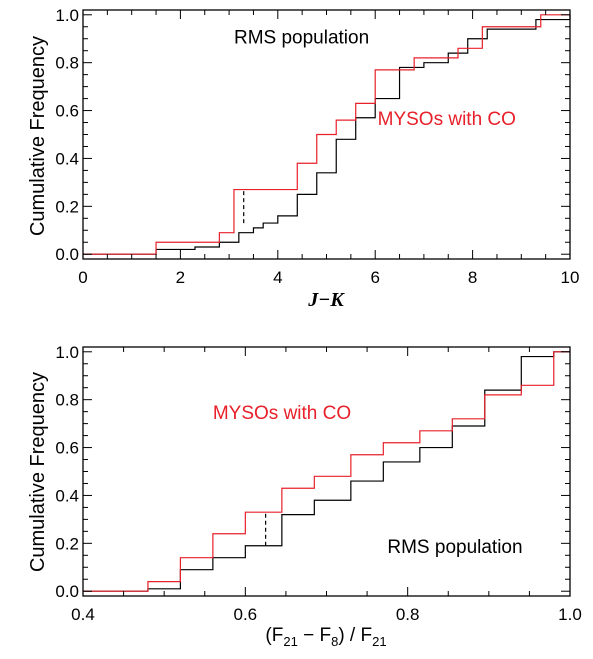 Image resolution: width=593 pixels, height=659 pixels. What do you see at coordinates (83, 614) in the screenshot?
I see `x-tick-label: 0.4` at bounding box center [83, 614].